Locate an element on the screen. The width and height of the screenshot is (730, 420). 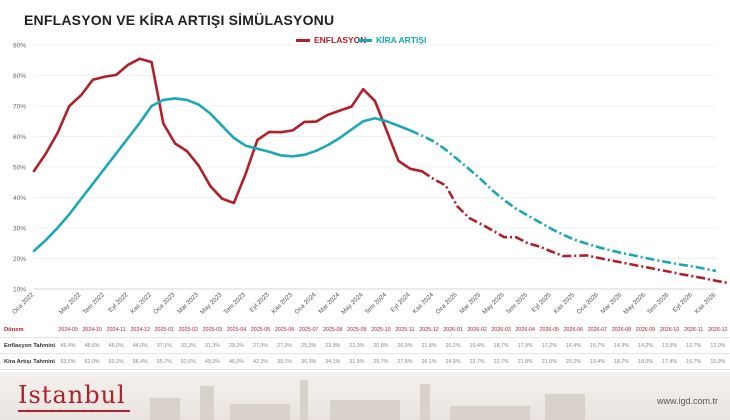
table-cell-inflation: 21,8% is located at coordinates (428, 345).